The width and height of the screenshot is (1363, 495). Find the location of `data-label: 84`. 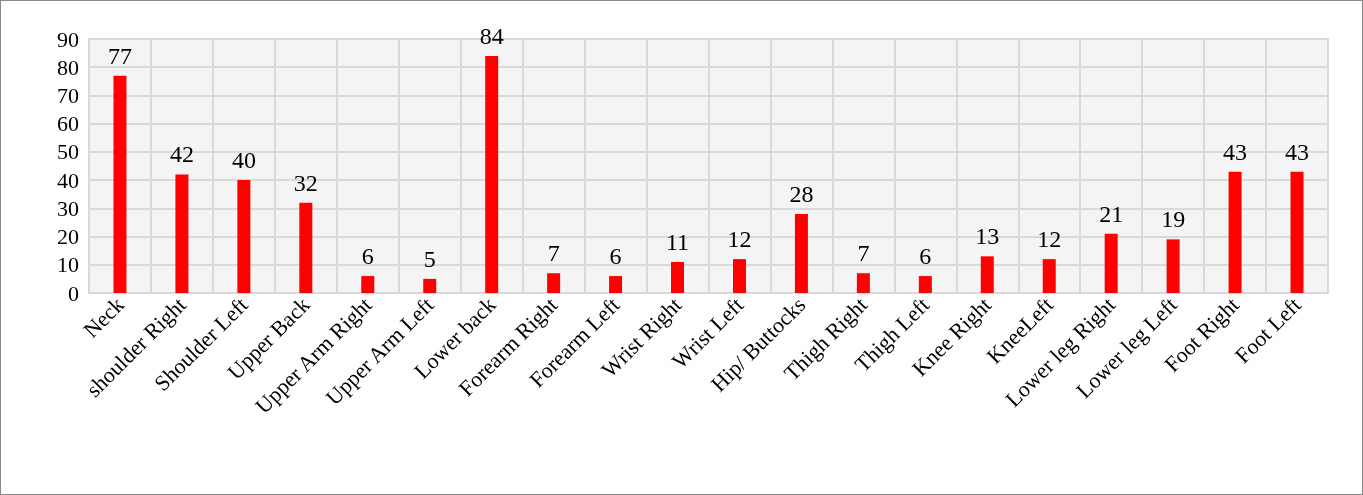

data-label: 84 is located at coordinates (491, 35).